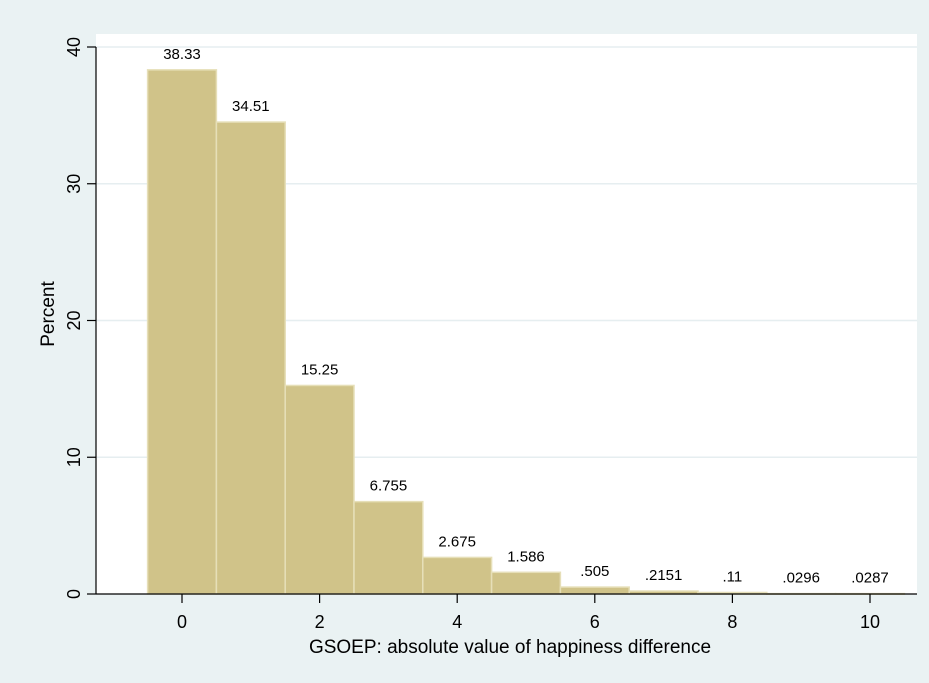 Image resolution: width=929 pixels, height=683 pixels. What do you see at coordinates (870, 622) in the screenshot?
I see `x-tick-label: 10` at bounding box center [870, 622].